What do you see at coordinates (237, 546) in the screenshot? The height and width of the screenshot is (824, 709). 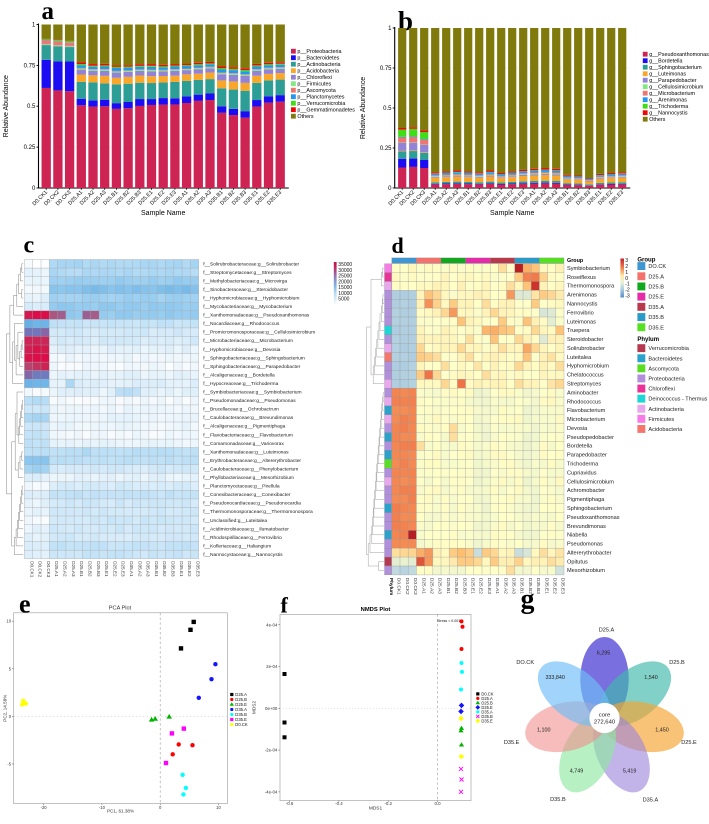 I see `svg-text: f__Kofleriaceae:g__Haliangium` at bounding box center [237, 546].